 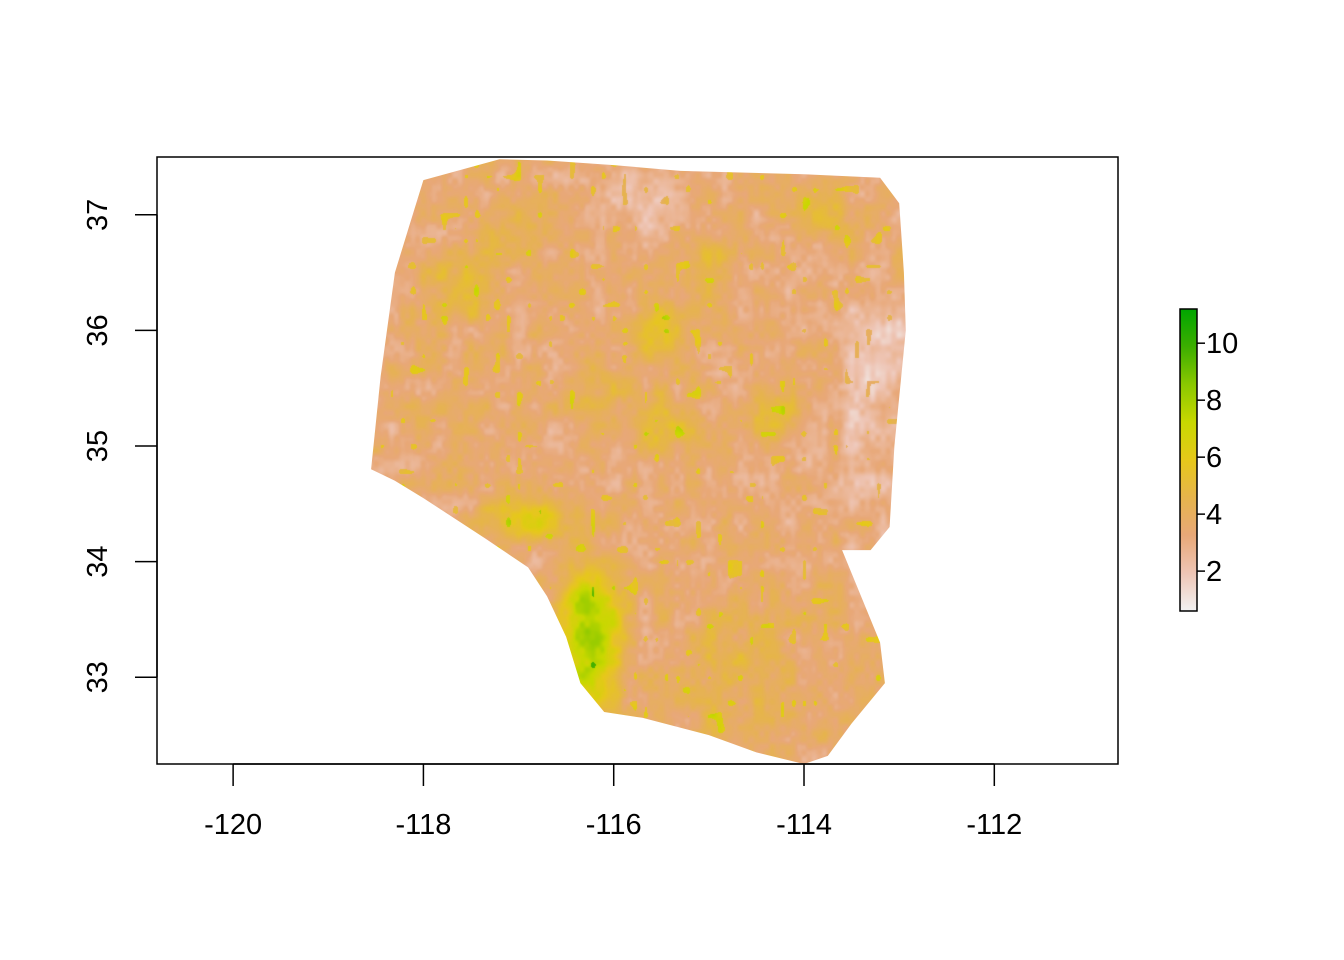 What do you see at coordinates (98, 677) in the screenshot?
I see `y-tick-label: 33` at bounding box center [98, 677].